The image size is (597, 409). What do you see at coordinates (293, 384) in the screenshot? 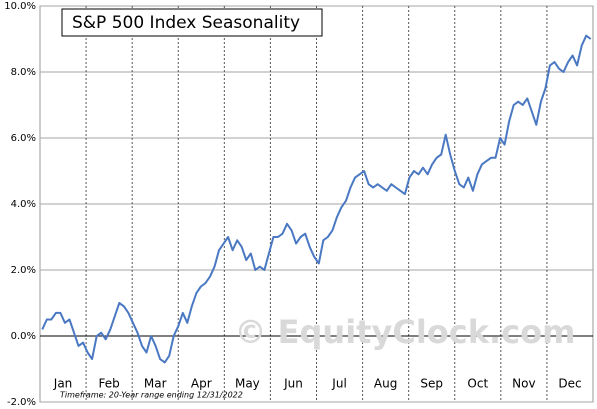
I see `x-tick-label: Jun` at bounding box center [293, 384].